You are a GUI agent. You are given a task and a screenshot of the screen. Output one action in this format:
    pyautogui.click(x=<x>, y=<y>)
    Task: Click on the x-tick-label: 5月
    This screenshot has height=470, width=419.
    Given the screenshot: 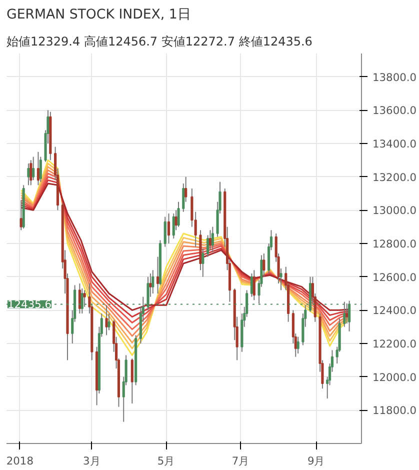 What is the action you would take?
    pyautogui.click(x=166, y=461)
    